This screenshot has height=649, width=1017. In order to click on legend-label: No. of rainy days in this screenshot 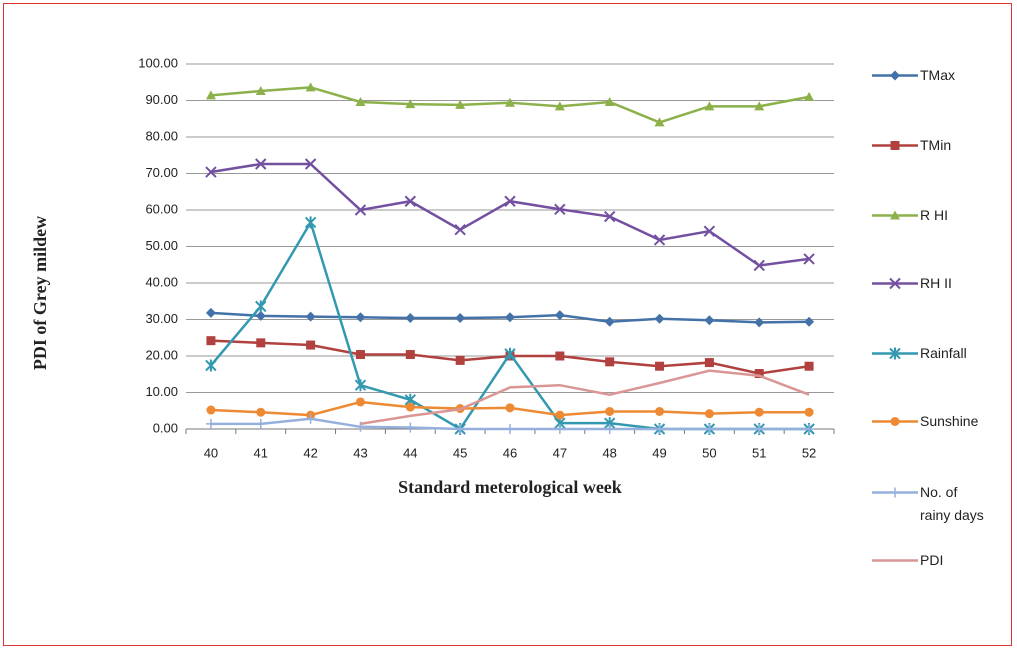, I will do `click(952, 503)`.